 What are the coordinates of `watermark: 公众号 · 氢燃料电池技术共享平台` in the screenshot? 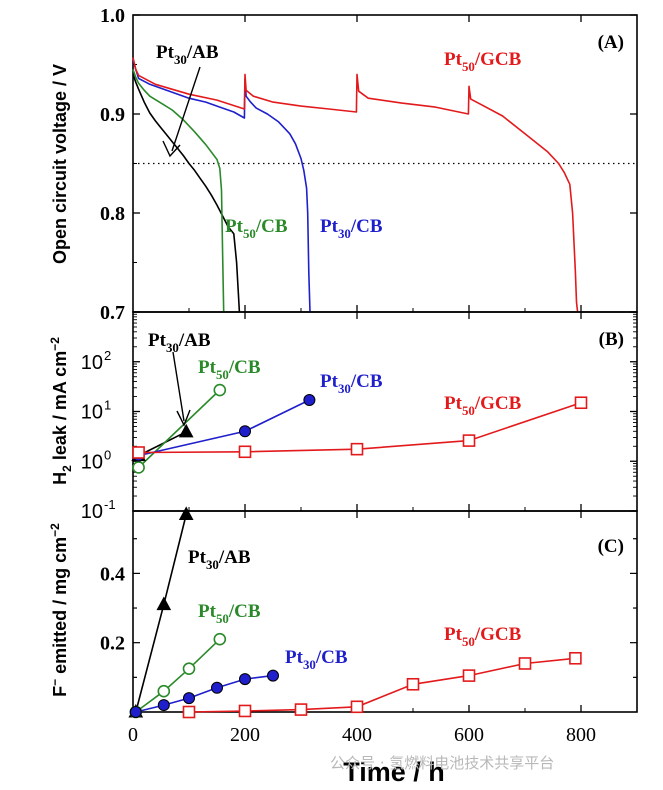 It's located at (442, 763).